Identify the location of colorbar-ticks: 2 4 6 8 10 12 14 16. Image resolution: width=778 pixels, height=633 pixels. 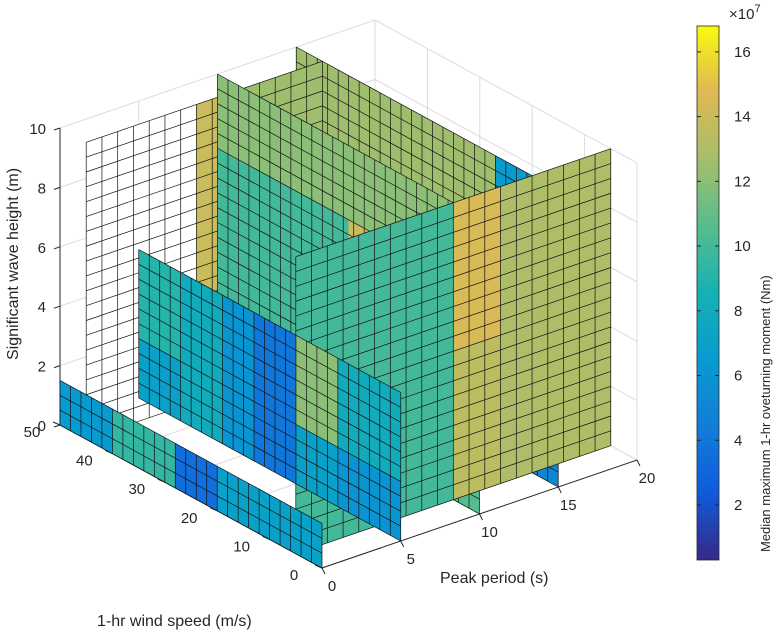
(724, 279).